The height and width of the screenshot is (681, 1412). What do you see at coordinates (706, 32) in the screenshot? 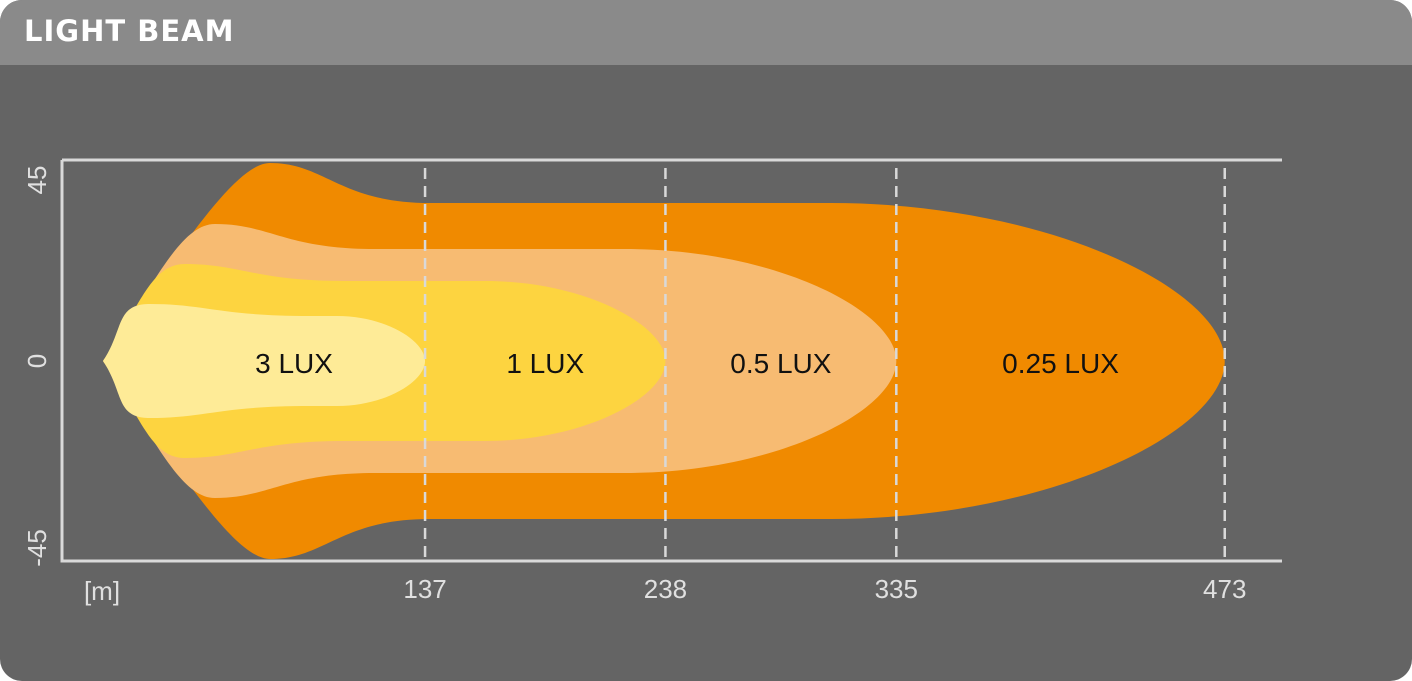
I see `header-bar: LIGHT BEAM` at bounding box center [706, 32].